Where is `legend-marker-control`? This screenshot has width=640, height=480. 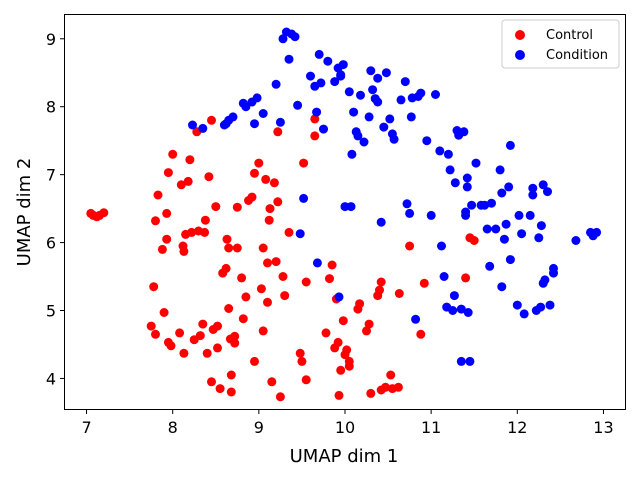 legend-marker-control is located at coordinates (520, 35).